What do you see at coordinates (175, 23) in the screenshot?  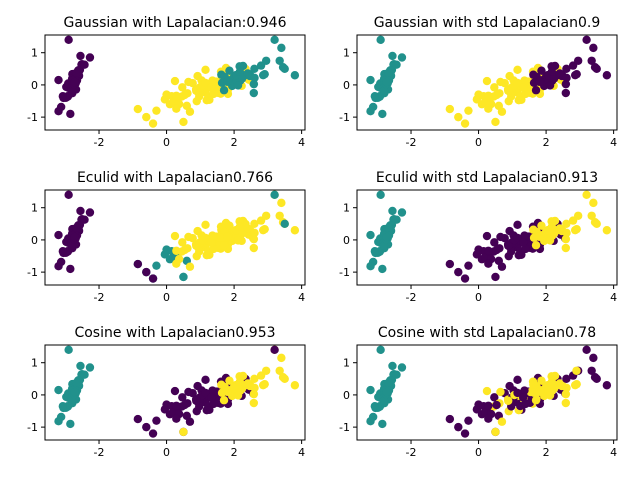 I see `subplot-title: Gaussian with Lapalacian:0.946` at bounding box center [175, 23].